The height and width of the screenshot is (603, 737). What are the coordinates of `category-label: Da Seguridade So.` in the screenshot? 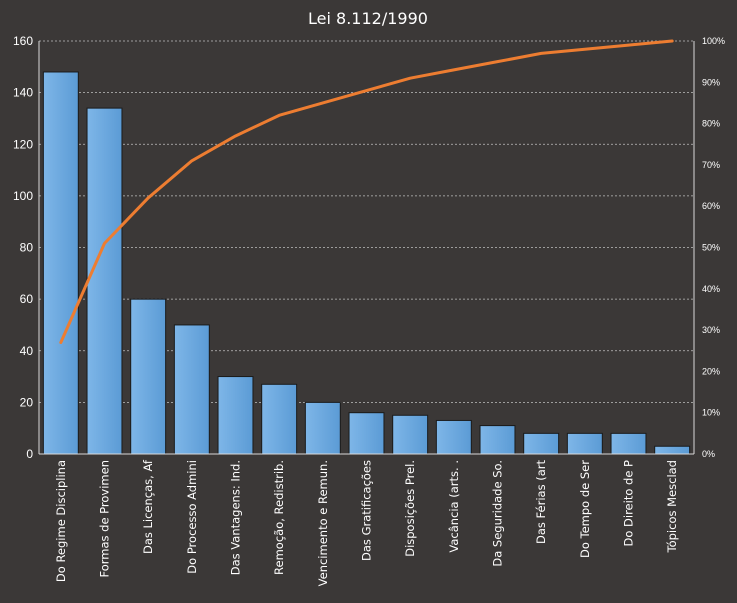 It's located at (498, 513).